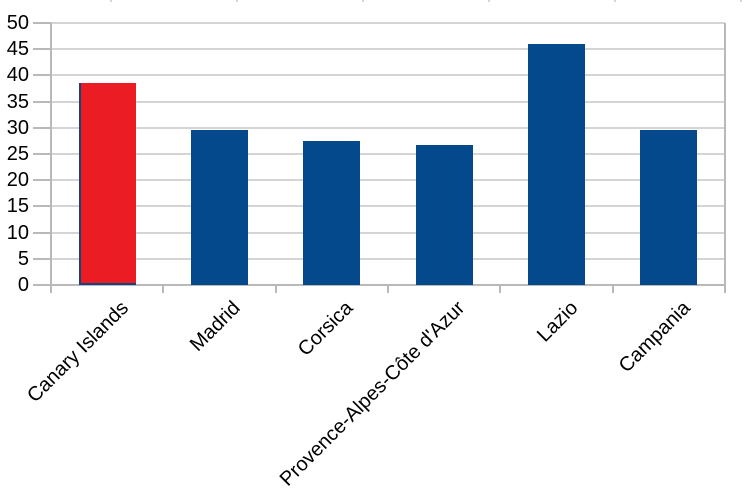 This screenshot has width=754, height=494. What do you see at coordinates (557, 322) in the screenshot?
I see `x-axis-category-label: Lazio` at bounding box center [557, 322].